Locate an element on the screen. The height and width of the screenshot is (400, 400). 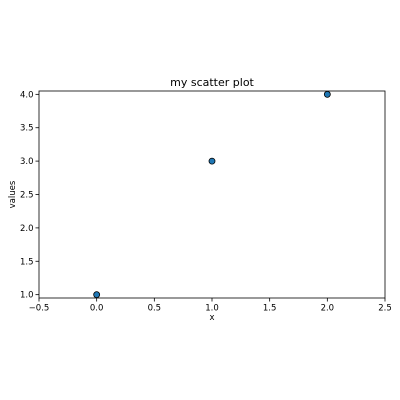
x-axis-label: x is located at coordinates (211, 318).